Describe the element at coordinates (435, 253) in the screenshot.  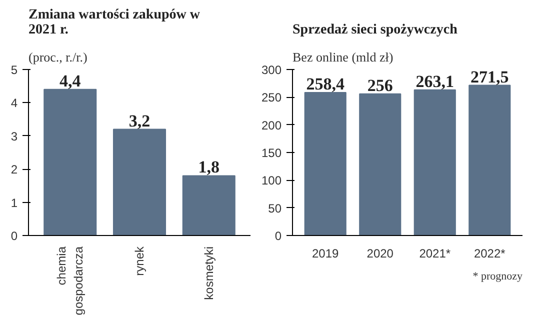
I see `x-tick-label: 2021*` at that location.